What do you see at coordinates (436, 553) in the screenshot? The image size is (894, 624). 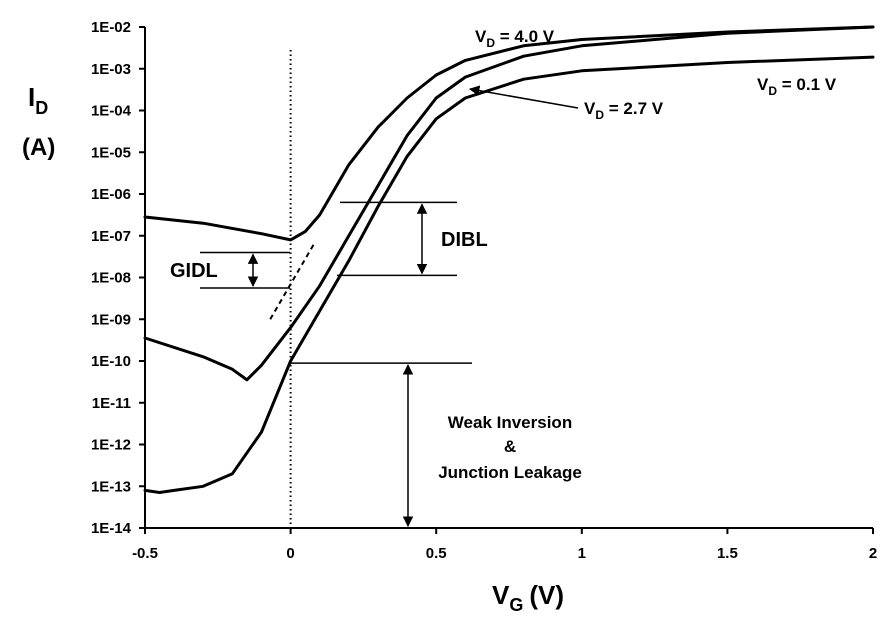 I see `x-tick-label: 0.5` at bounding box center [436, 553].